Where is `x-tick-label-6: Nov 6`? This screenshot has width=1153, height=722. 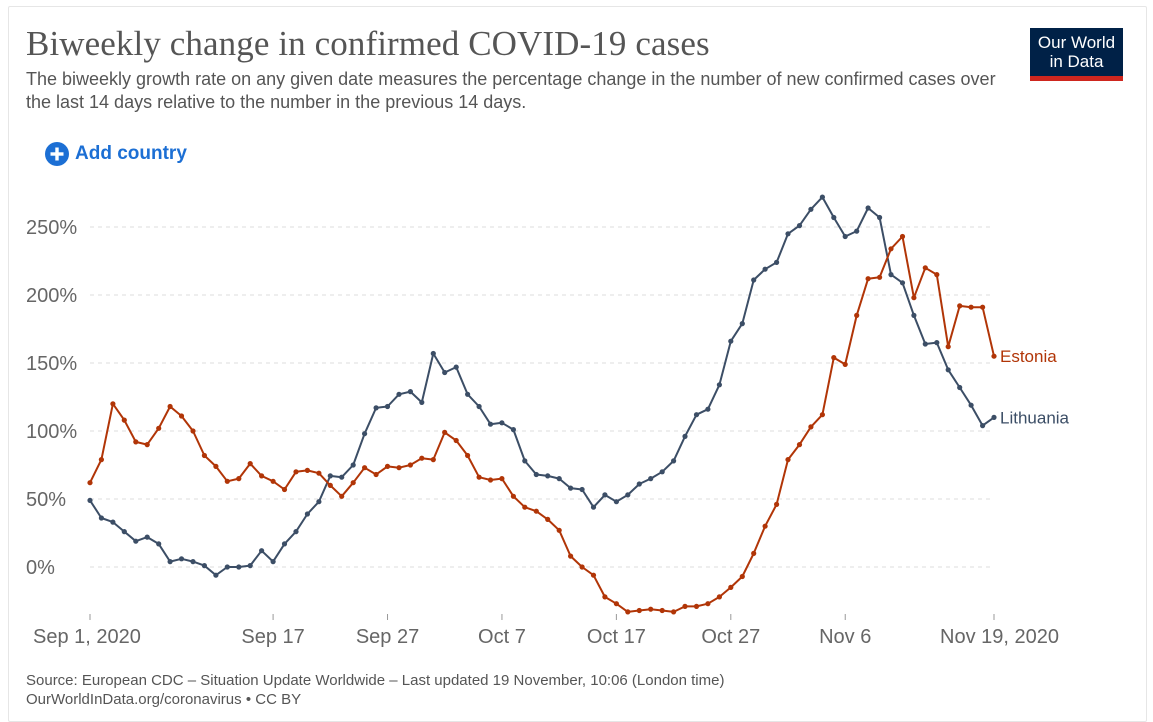
x-tick-label-6: Nov 6 is located at coordinates (845, 637).